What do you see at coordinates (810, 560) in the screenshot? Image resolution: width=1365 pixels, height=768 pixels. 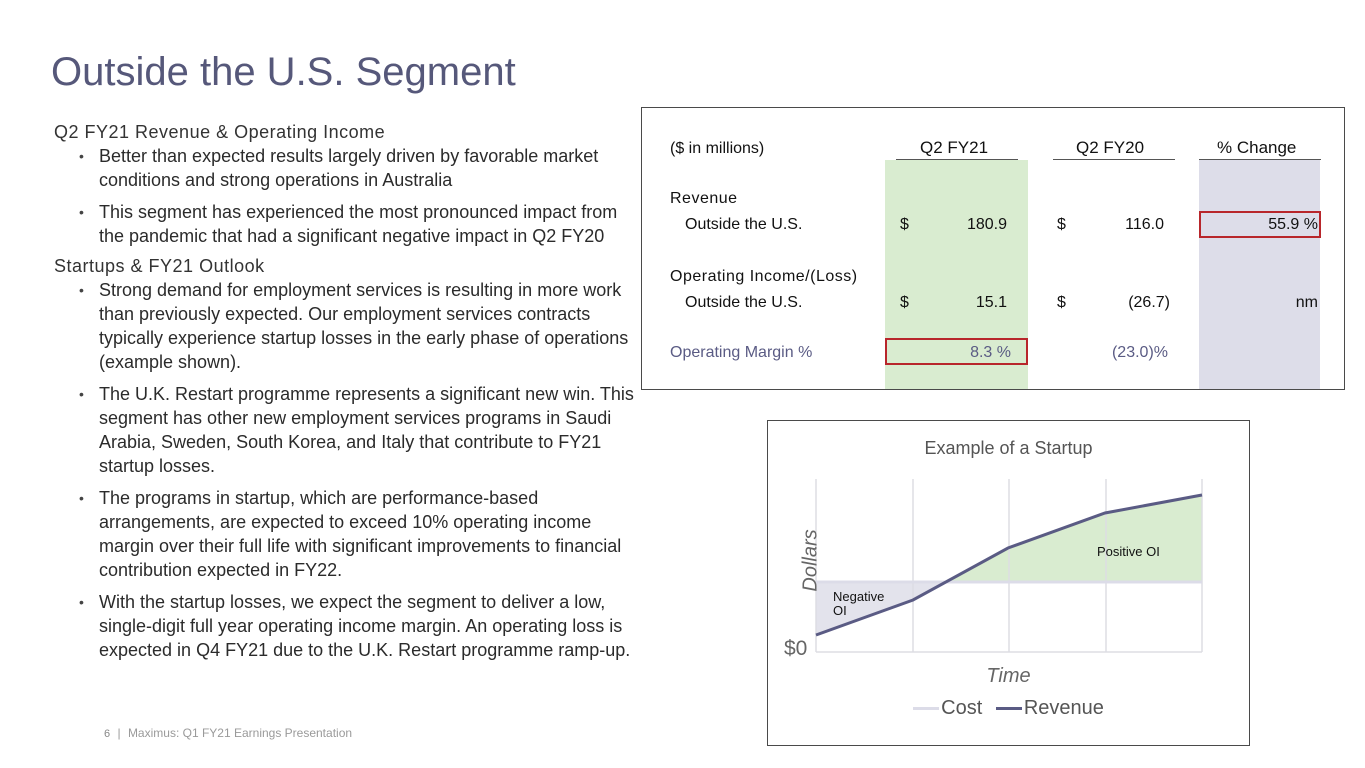 I see `y-axis-label: Dollars` at bounding box center [810, 560].